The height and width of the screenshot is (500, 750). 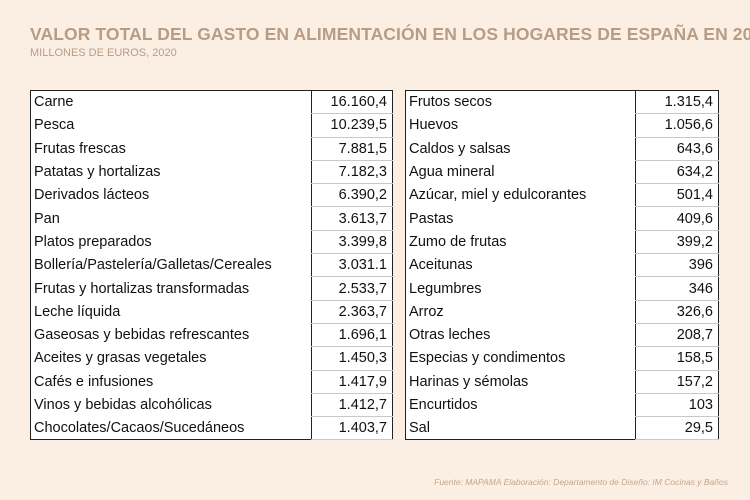 What do you see at coordinates (677, 242) in the screenshot?
I see `category-value: 399,2` at bounding box center [677, 242].